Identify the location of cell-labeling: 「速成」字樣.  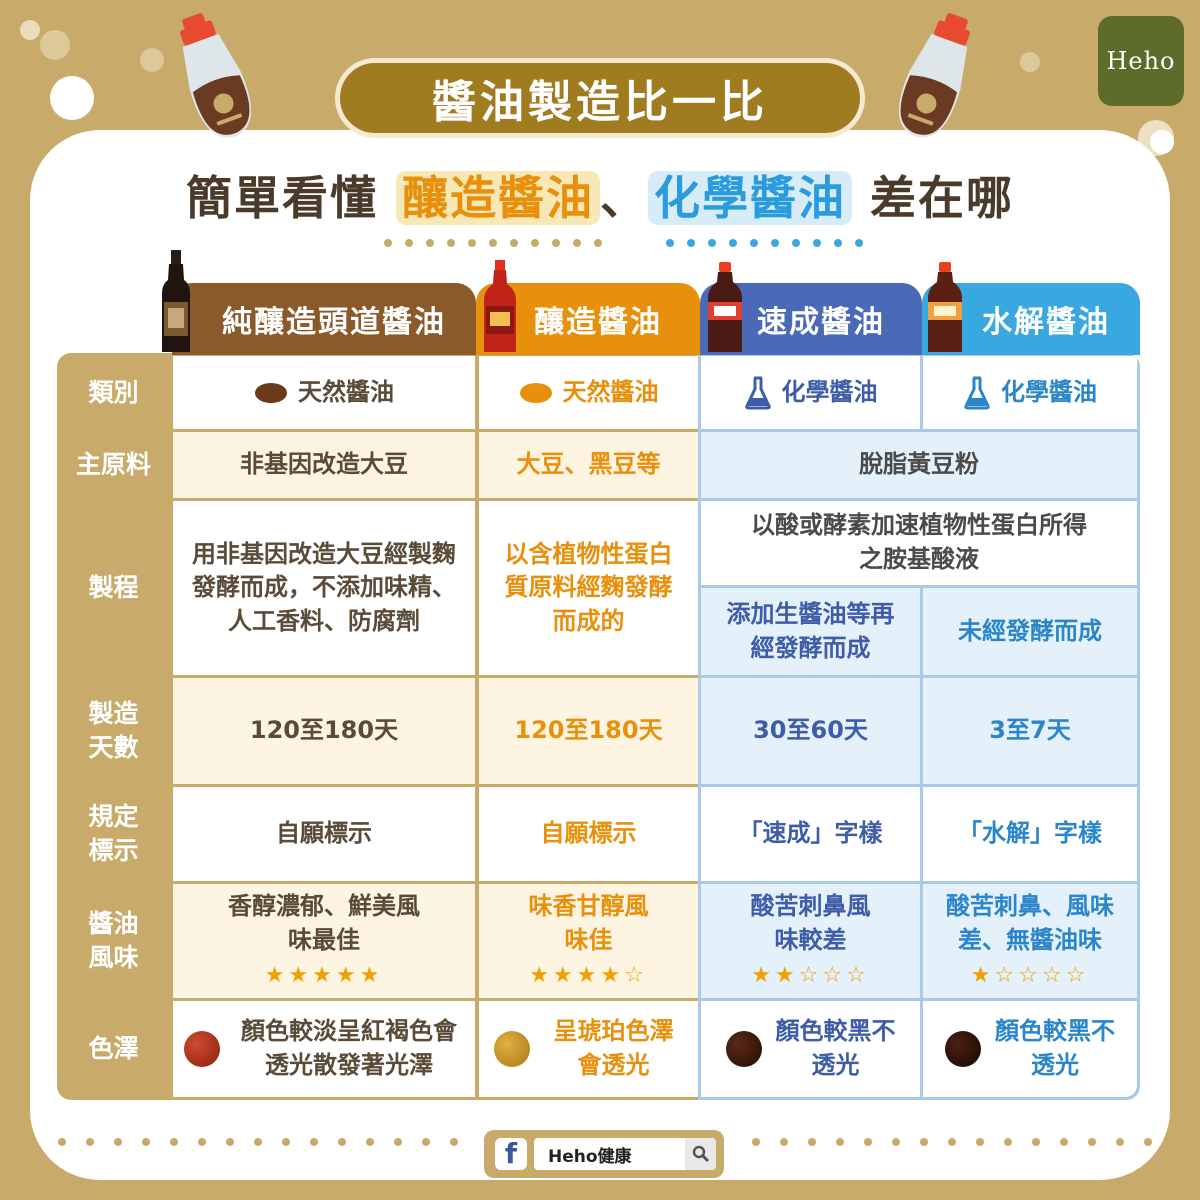
(810, 834).